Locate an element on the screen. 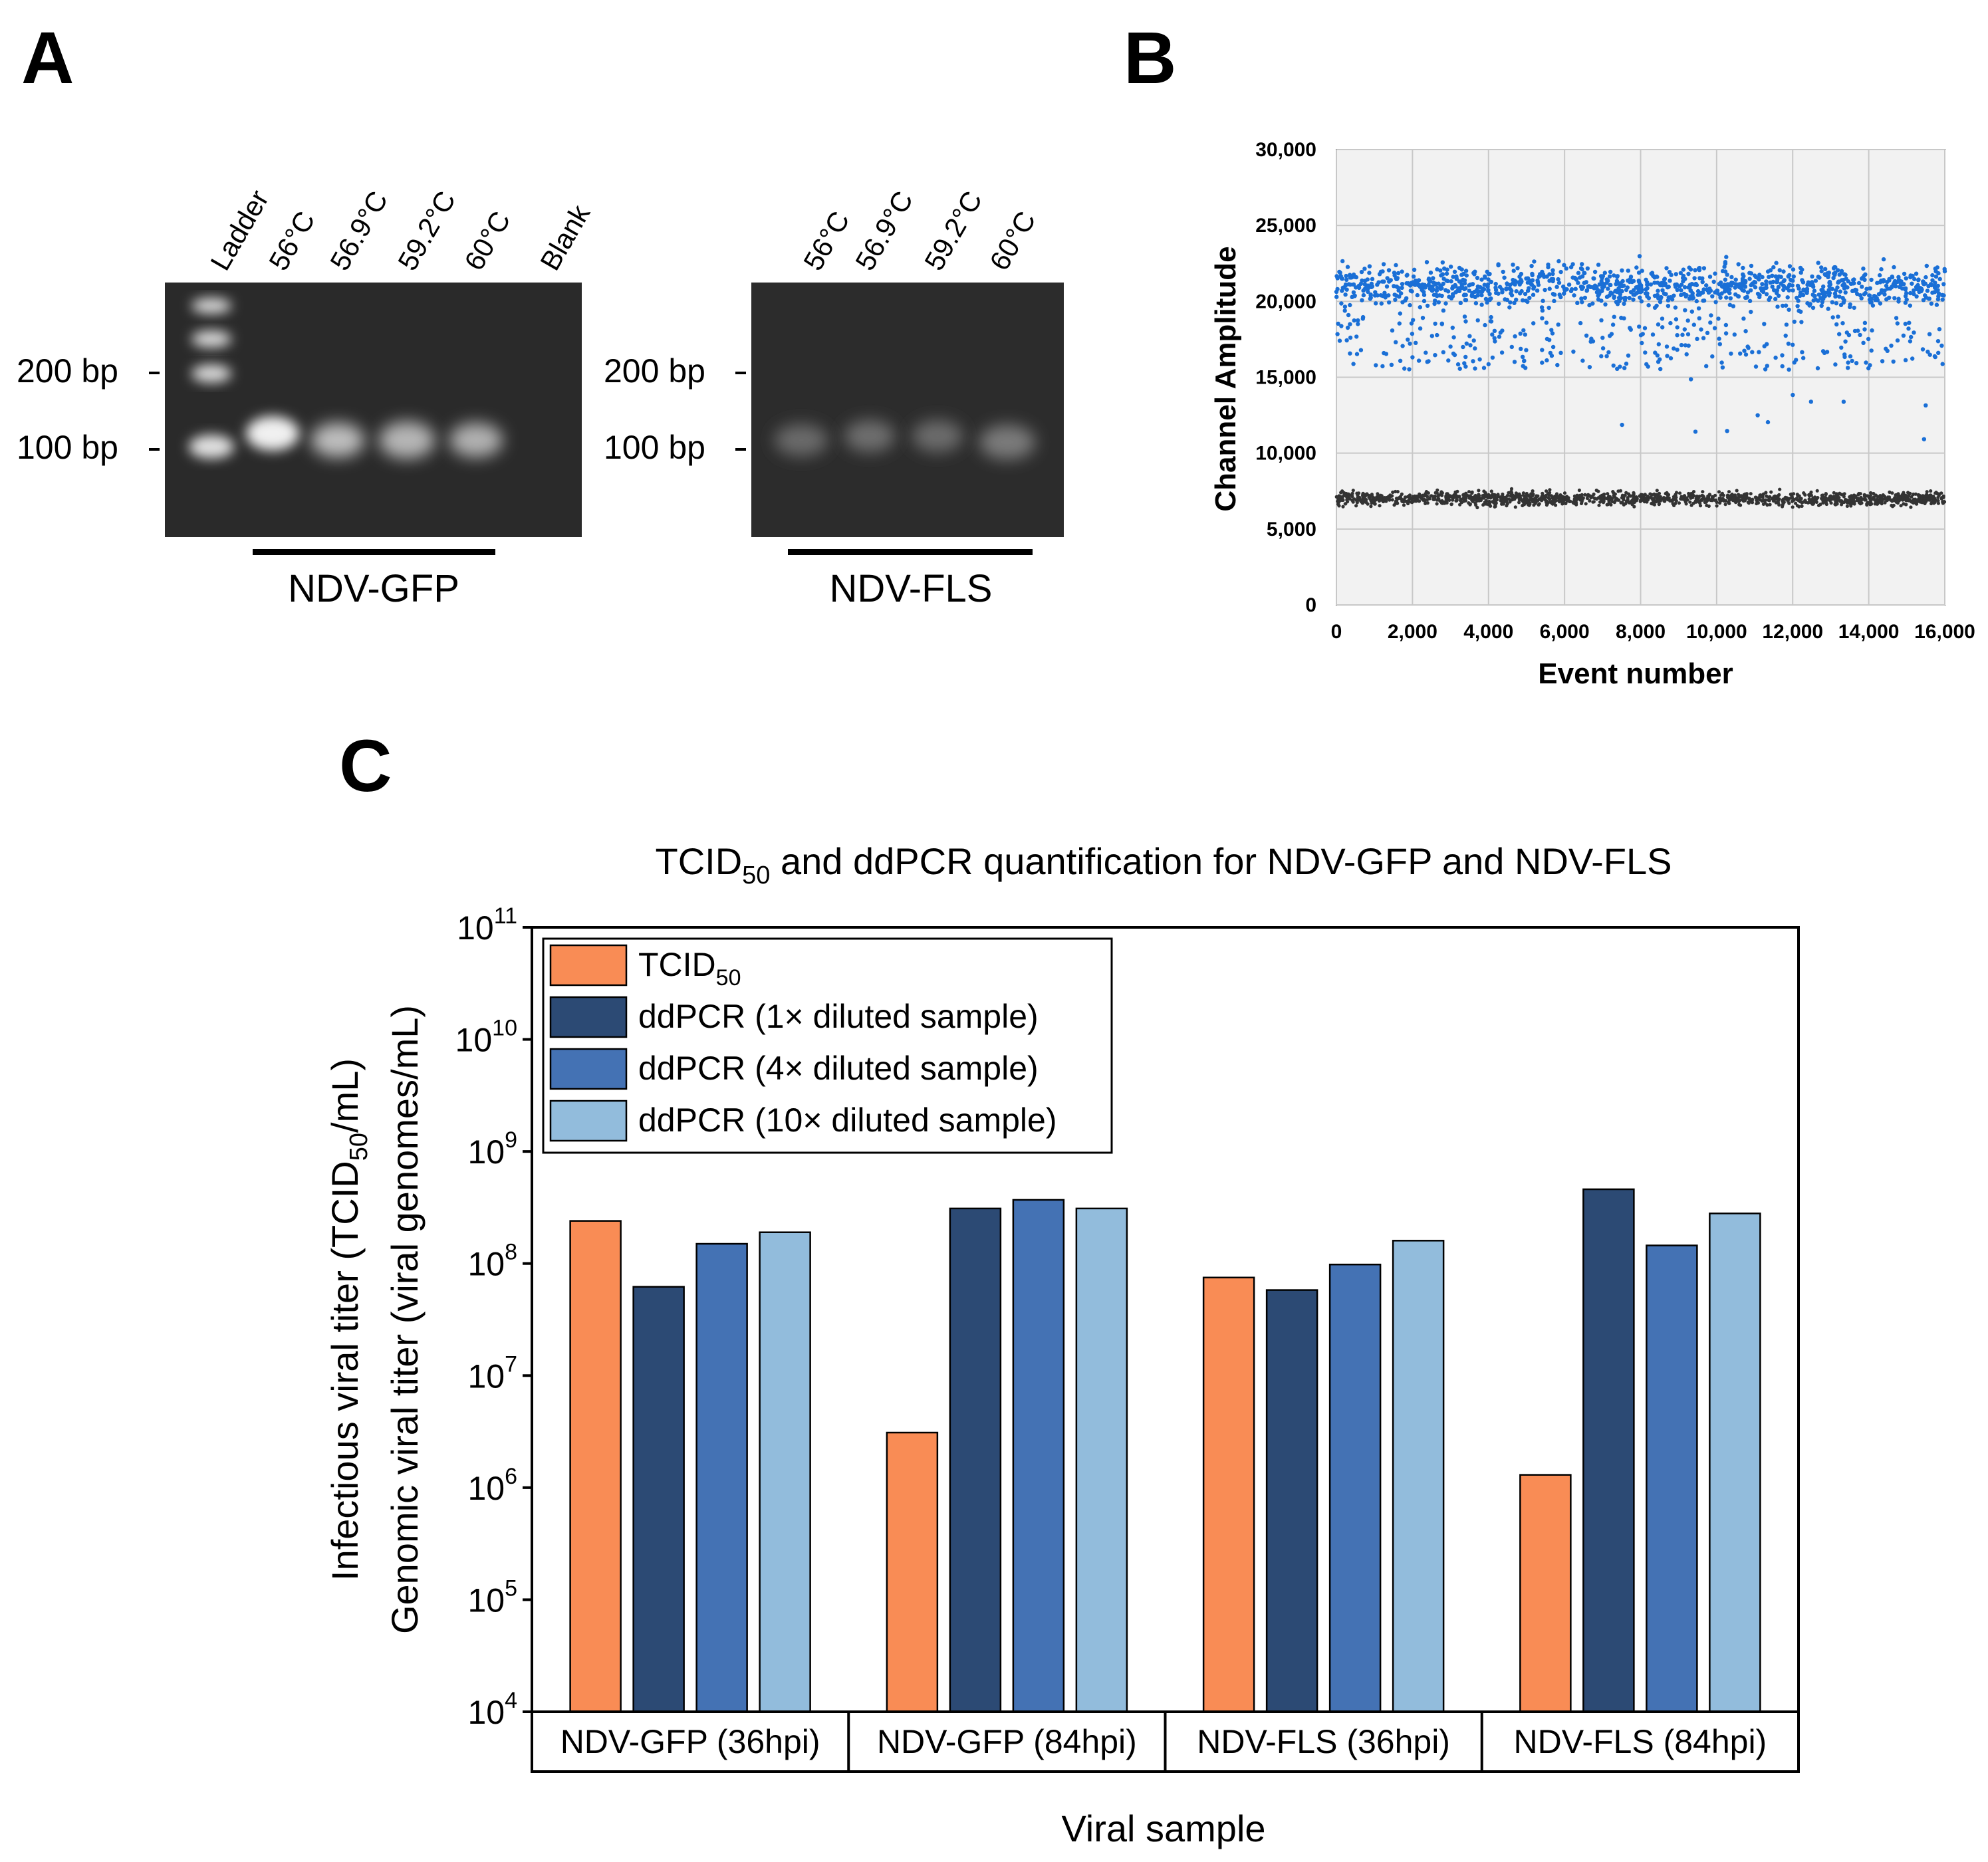 This screenshot has width=1988, height=1862. legend-swatch is located at coordinates (588, 1121).